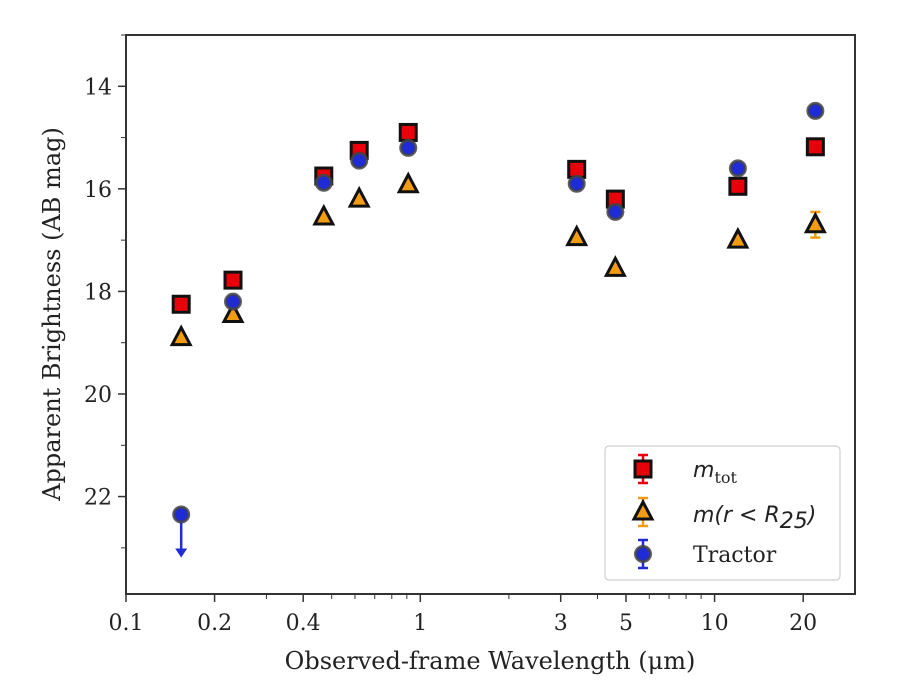 The image size is (900, 700). Describe the element at coordinates (98, 292) in the screenshot. I see `y-tick-label: 18` at that location.